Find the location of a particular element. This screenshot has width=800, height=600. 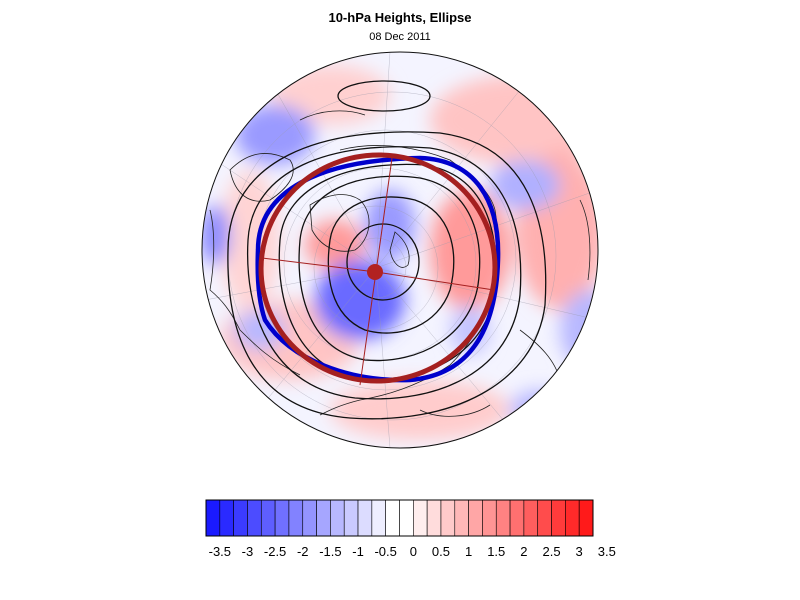

colorbar-tick-label: -1 is located at coordinates (358, 551).